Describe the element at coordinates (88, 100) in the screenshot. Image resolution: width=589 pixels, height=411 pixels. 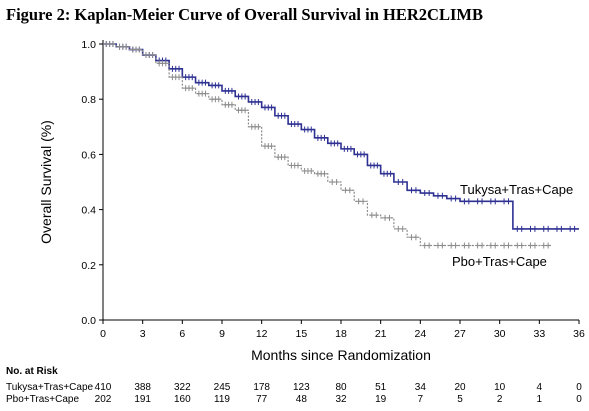
I see `y-tick-label: 0.8` at that location.